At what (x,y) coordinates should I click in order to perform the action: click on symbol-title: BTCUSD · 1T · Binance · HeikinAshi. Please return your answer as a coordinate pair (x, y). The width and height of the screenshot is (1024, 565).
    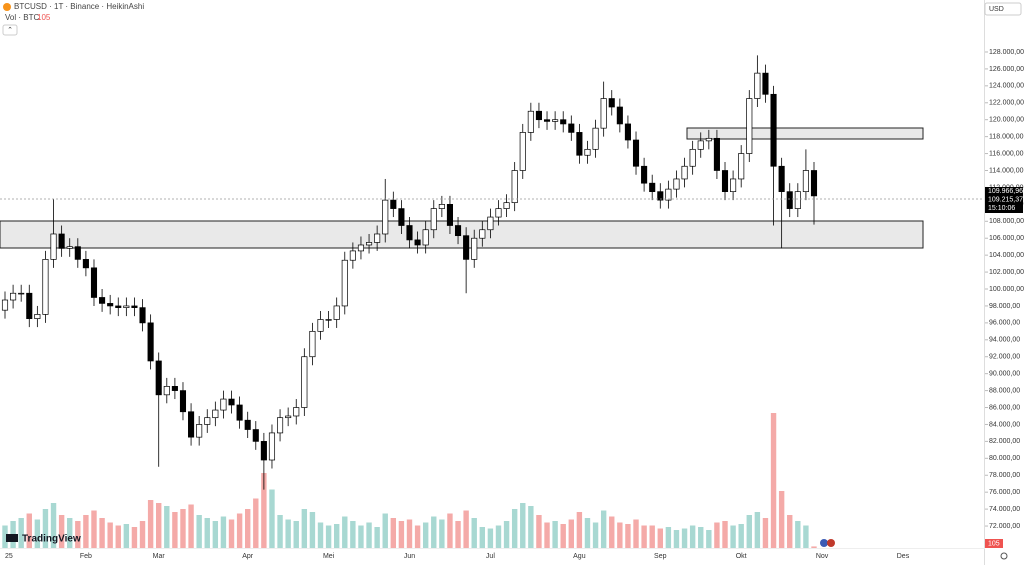
    Looking at the image, I should click on (79, 6).